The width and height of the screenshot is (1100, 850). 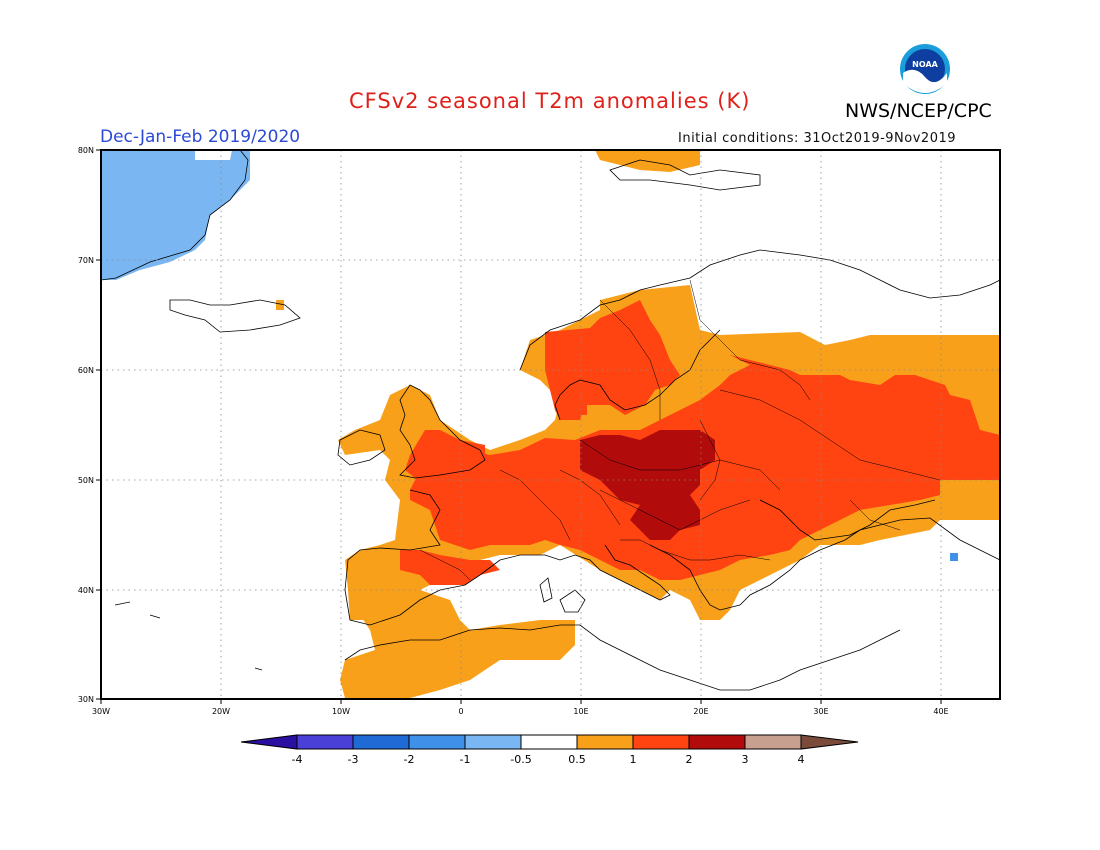 What do you see at coordinates (101, 711) in the screenshot?
I see `lon-label-30w: 30W` at bounding box center [101, 711].